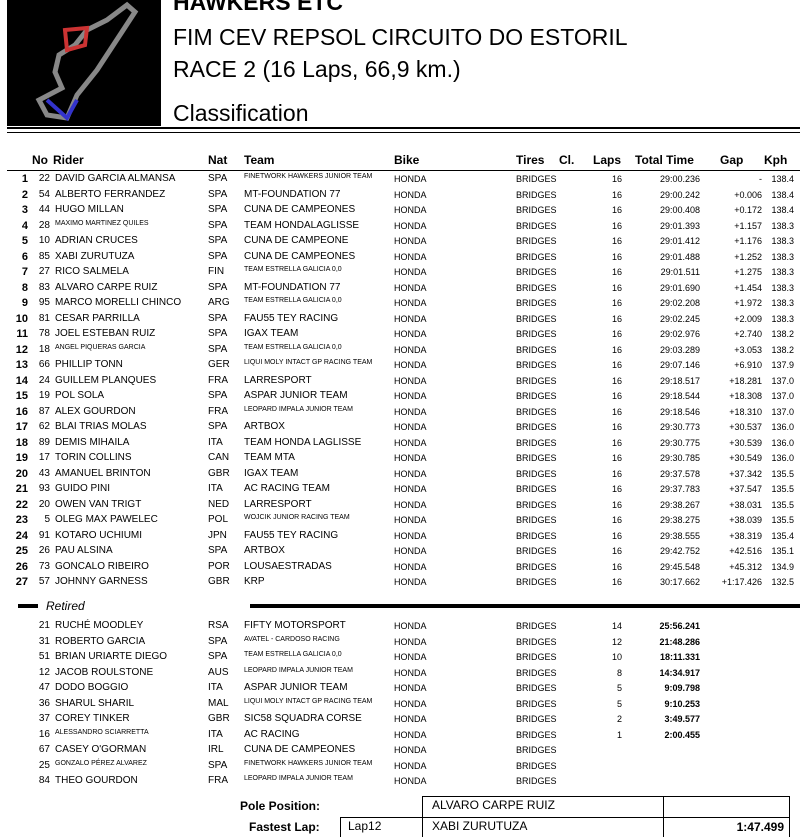 The height and width of the screenshot is (837, 800). Describe the element at coordinates (21, 551) in the screenshot. I see `position: 25` at that location.